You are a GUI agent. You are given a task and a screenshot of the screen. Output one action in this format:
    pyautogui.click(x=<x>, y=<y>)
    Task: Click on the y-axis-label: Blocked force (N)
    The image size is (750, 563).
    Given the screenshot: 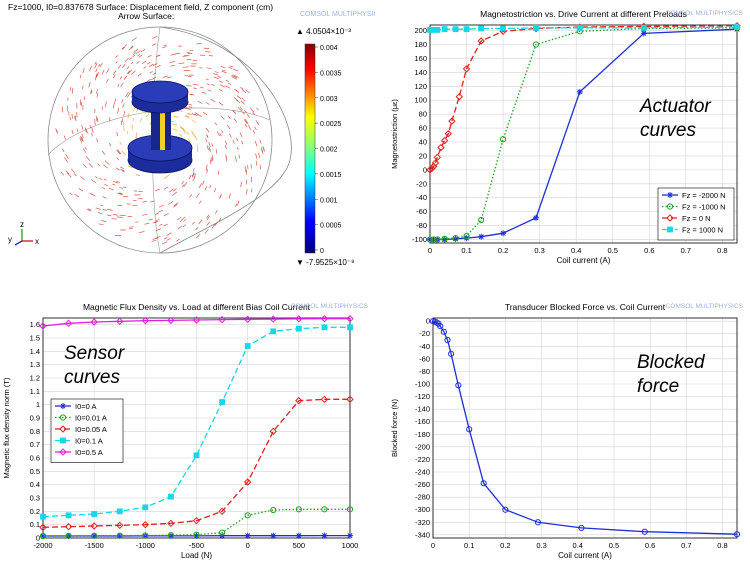 What is the action you would take?
    pyautogui.click(x=394, y=428)
    